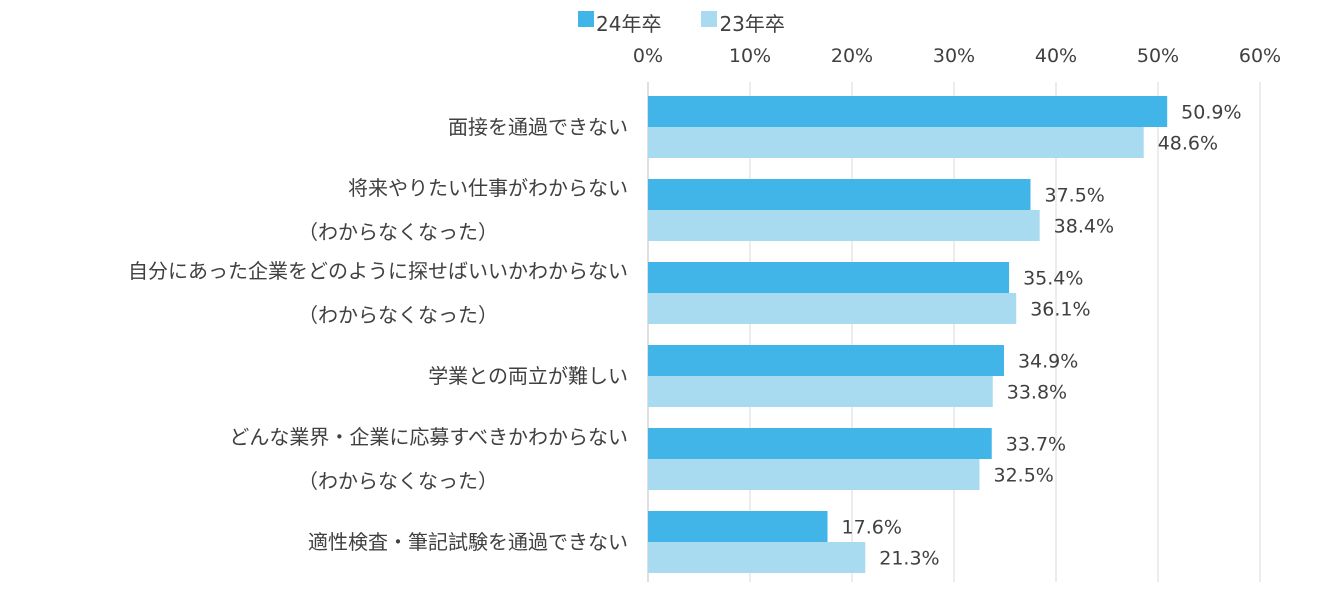 The height and width of the screenshot is (604, 1326). I want to click on data-label-24-2: 35.4%, so click(1053, 279).